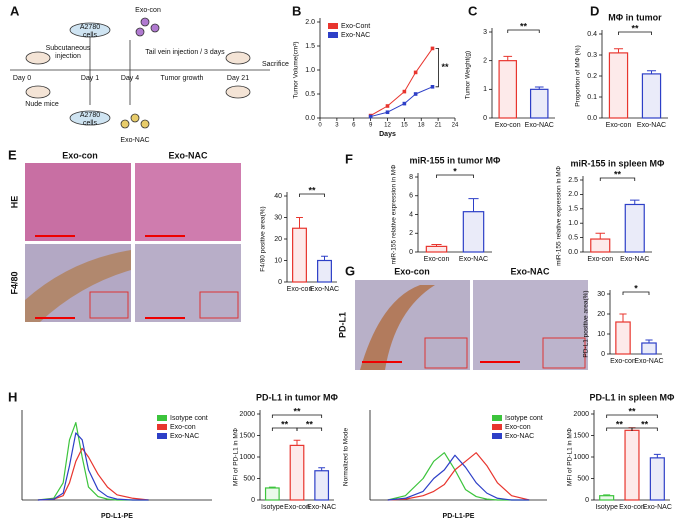 The image size is (685, 518). What do you see at coordinates (455, 171) in the screenshot?
I see `significance-label: *` at bounding box center [455, 171].